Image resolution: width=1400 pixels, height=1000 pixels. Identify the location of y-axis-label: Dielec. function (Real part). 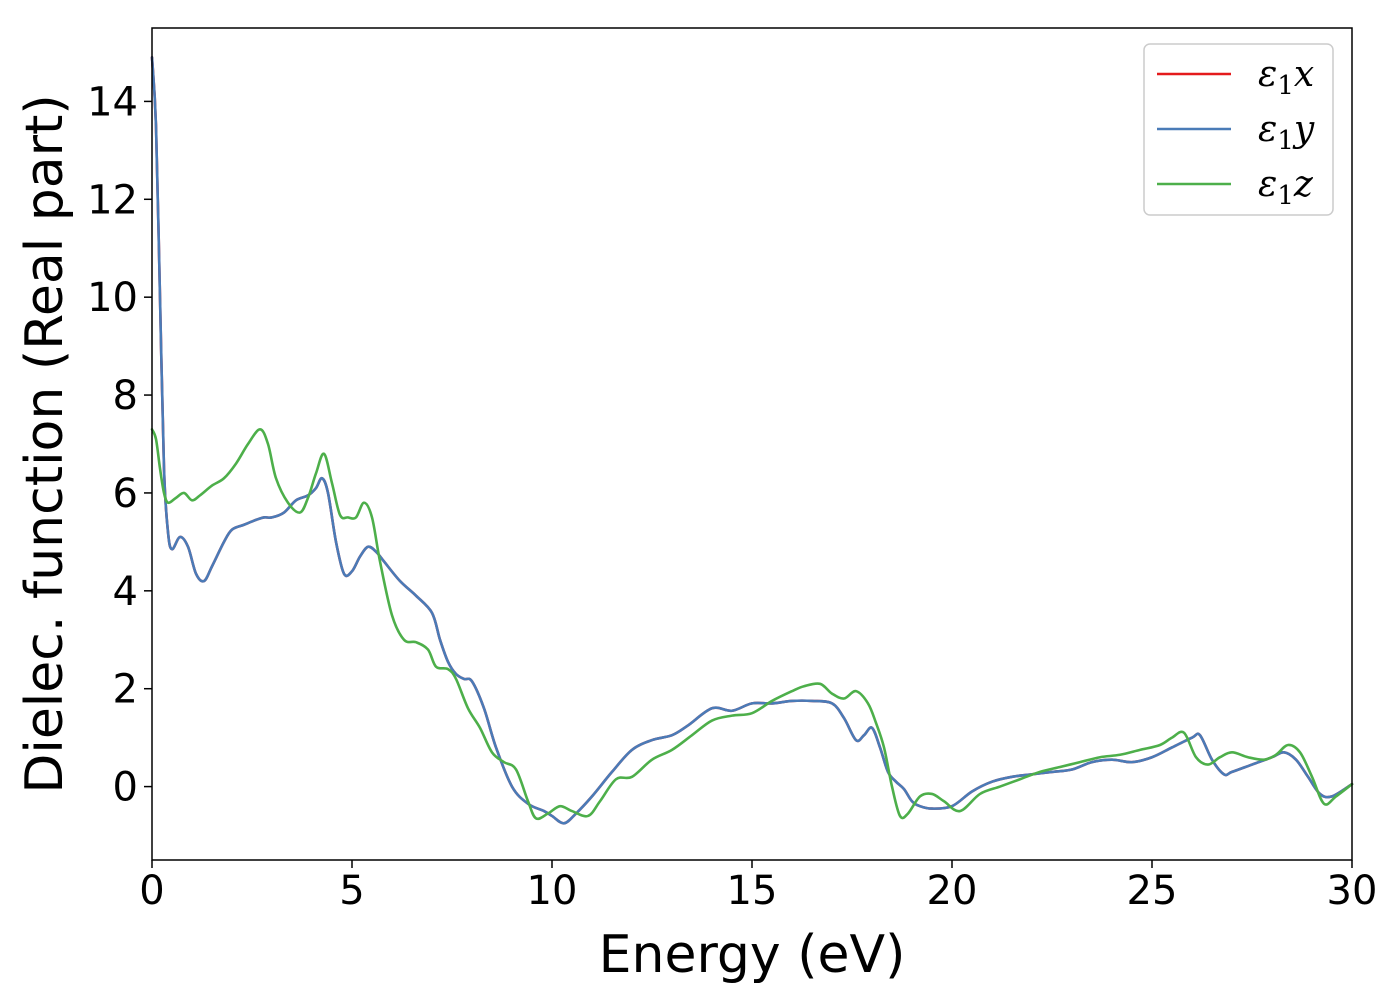
(45, 443).